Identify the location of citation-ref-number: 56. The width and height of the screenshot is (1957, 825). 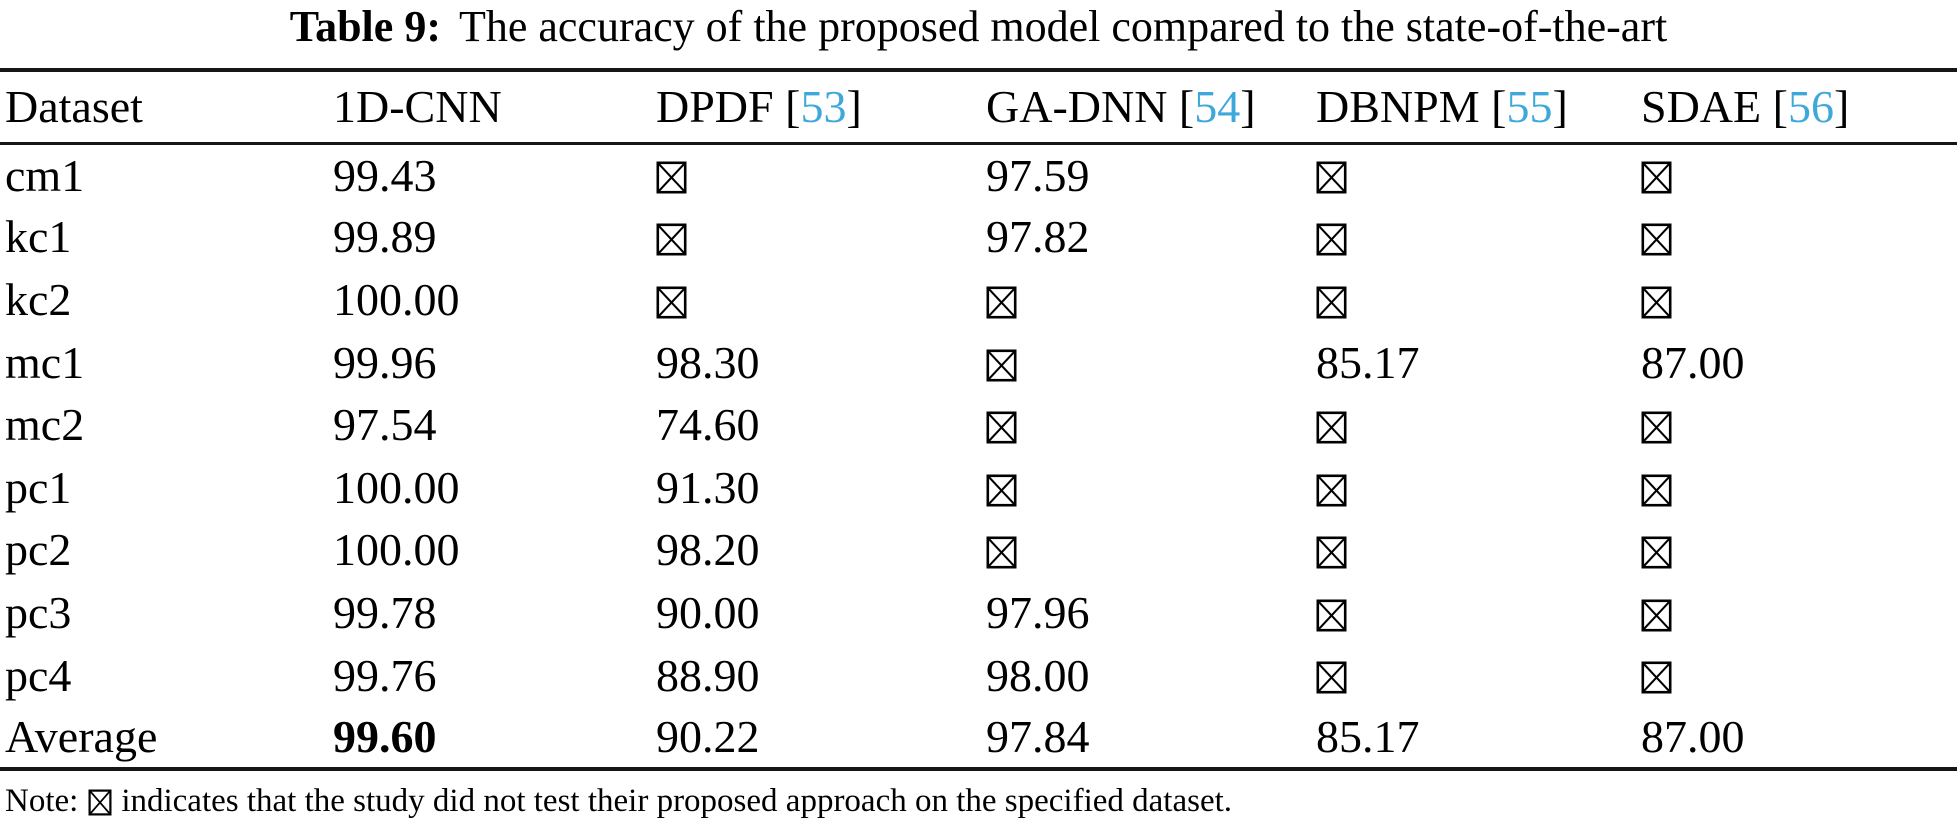
(1810, 107).